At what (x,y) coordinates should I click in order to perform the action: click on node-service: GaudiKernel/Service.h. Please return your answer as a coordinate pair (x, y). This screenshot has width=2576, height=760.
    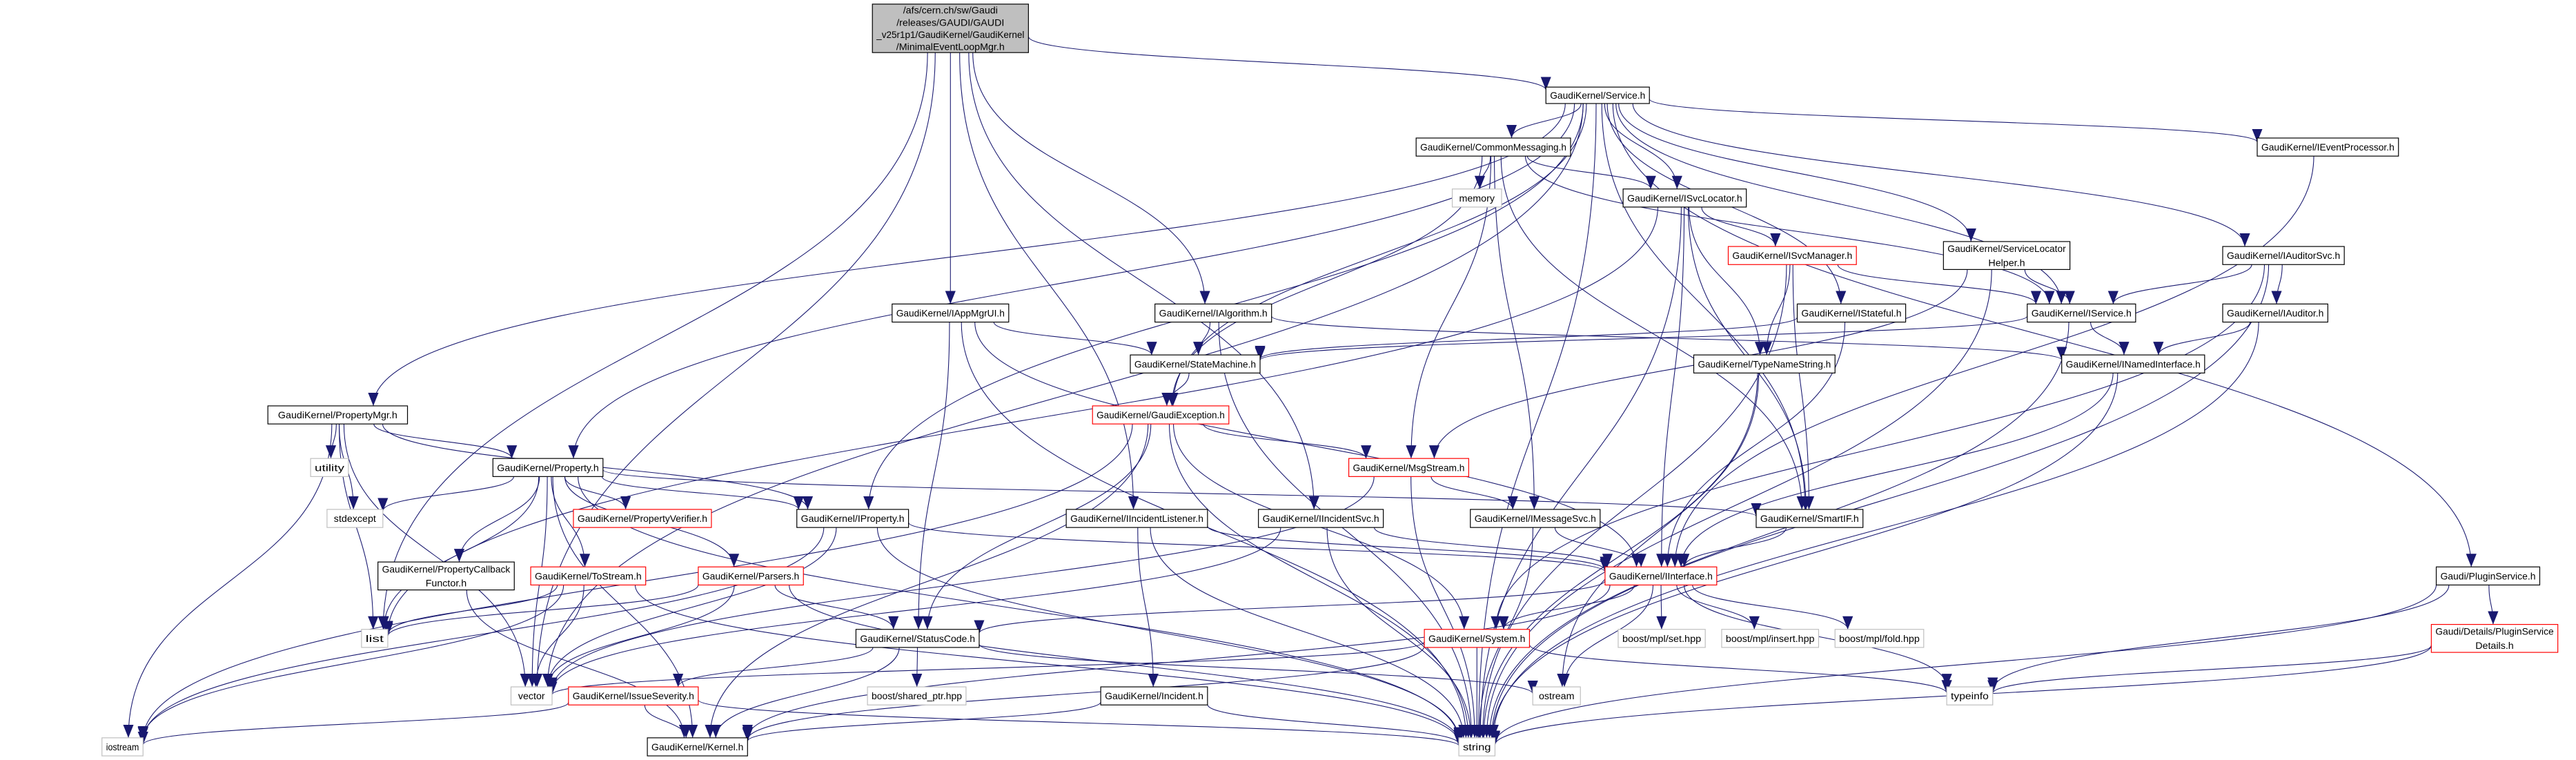
    Looking at the image, I should click on (1597, 95).